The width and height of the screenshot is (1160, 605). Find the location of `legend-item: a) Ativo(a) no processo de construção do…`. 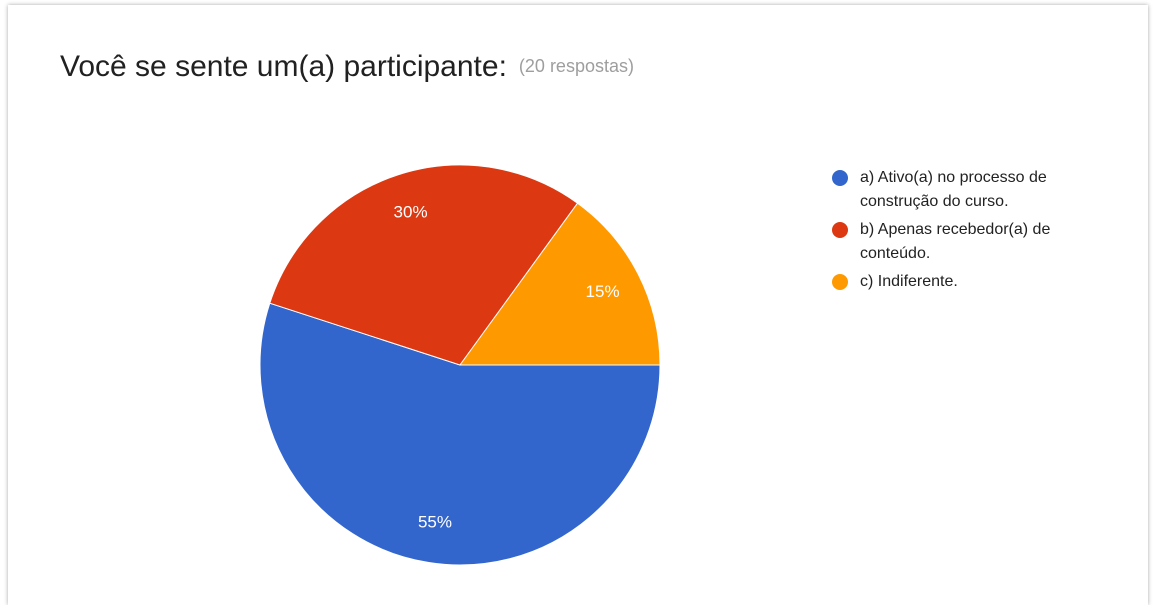

legend-item: a) Ativo(a) no processo de construção do… is located at coordinates (977, 190).